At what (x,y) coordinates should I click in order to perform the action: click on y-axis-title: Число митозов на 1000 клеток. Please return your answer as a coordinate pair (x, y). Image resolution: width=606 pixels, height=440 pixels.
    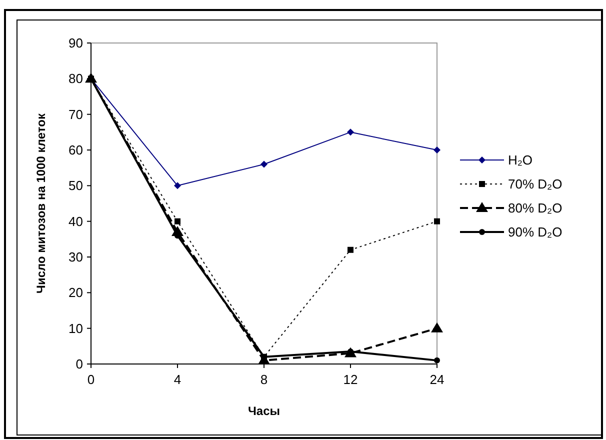
    Looking at the image, I should click on (41, 203).